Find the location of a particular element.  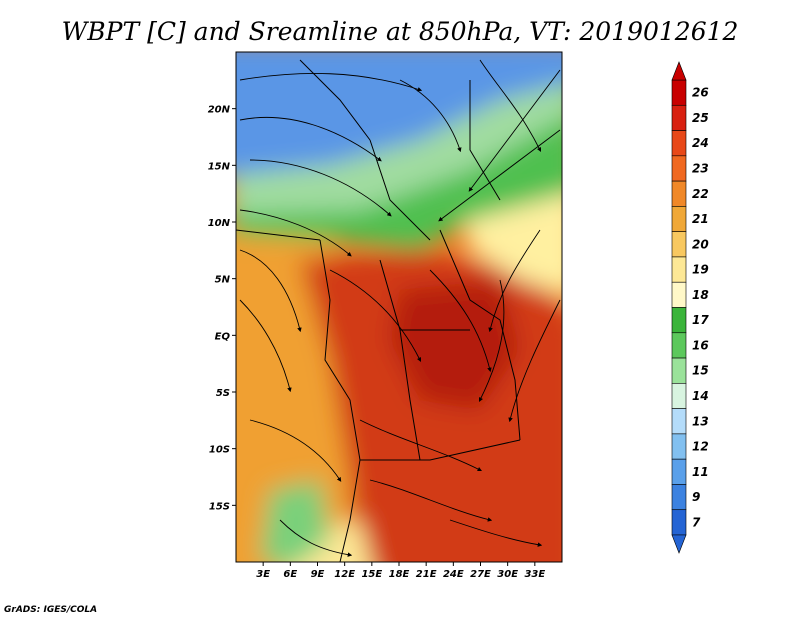

colorbar-label: 7 is located at coordinates (696, 522).